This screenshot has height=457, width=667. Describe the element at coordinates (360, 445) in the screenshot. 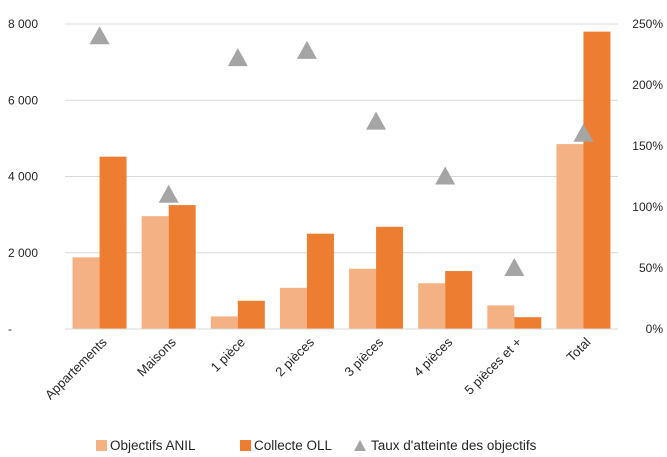

I see `legend-swatch-taux` at that location.